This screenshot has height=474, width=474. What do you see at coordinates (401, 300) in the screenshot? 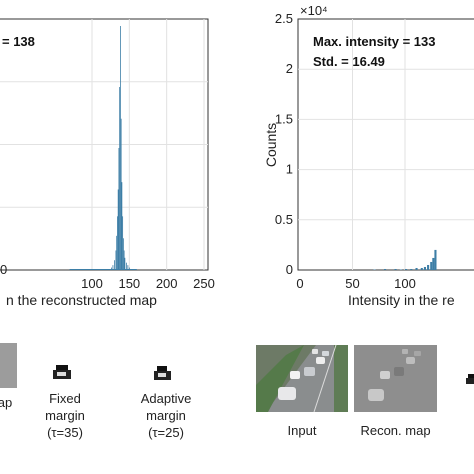
I see `right-x-axis-label: Intensity in the re` at bounding box center [401, 300].